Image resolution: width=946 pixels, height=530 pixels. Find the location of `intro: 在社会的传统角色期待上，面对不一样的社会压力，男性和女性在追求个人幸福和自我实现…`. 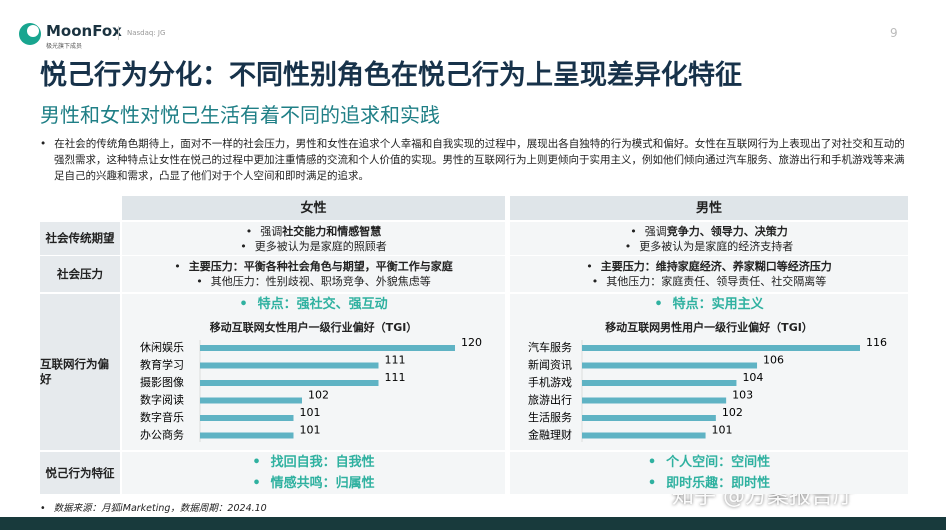

intro: 在社会的传统角色期待上，面对不一样的社会压力，男性和女性在追求个人幸福和自我实现… is located at coordinates (477, 160).